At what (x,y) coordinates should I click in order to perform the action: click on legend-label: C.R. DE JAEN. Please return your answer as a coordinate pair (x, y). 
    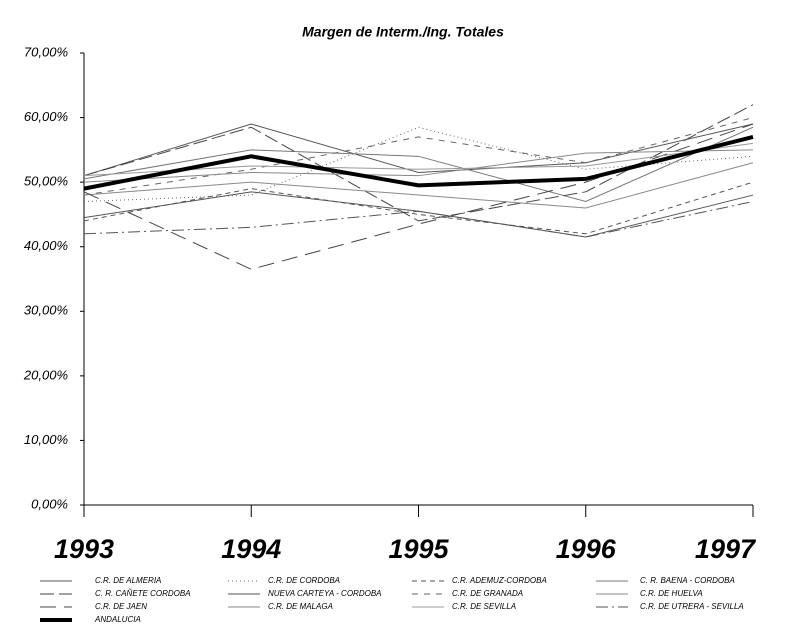
    Looking at the image, I should click on (121, 606).